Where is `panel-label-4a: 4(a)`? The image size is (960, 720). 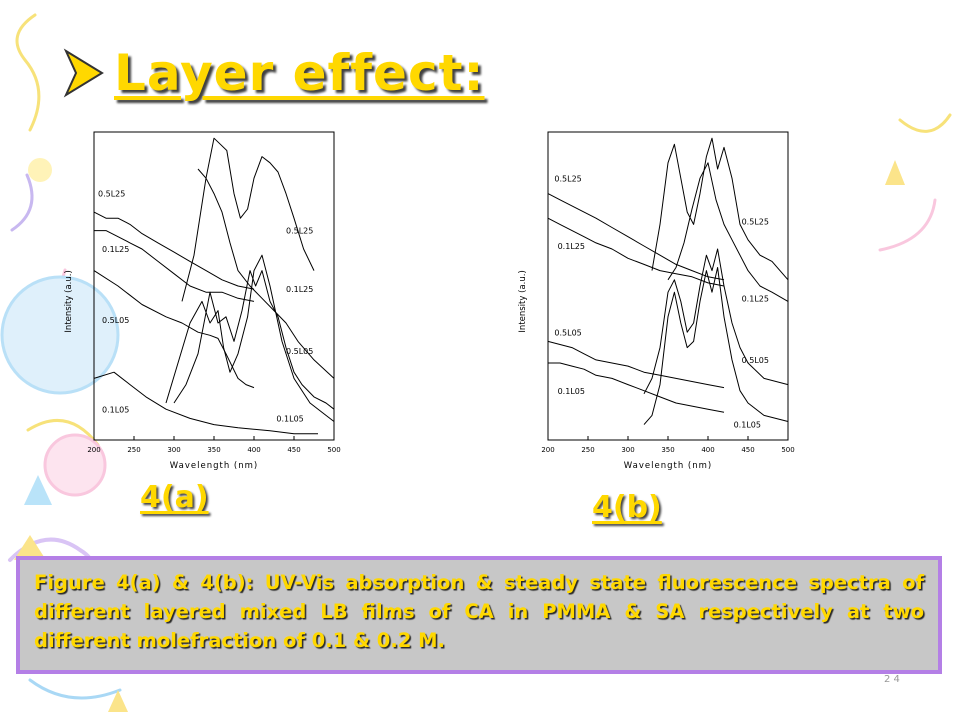
panel-label-4a: 4(a) is located at coordinates (174, 497).